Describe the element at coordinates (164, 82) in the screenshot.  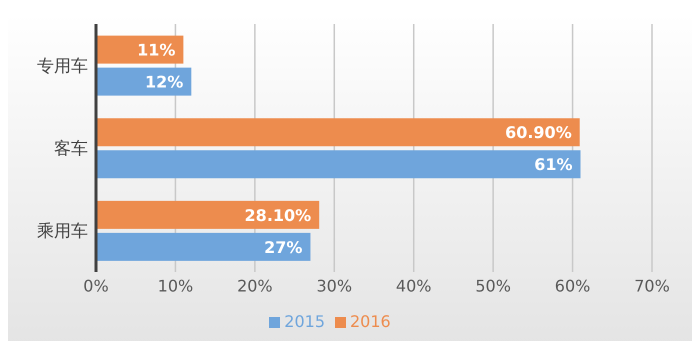
I see `data-label: 12%` at that location.